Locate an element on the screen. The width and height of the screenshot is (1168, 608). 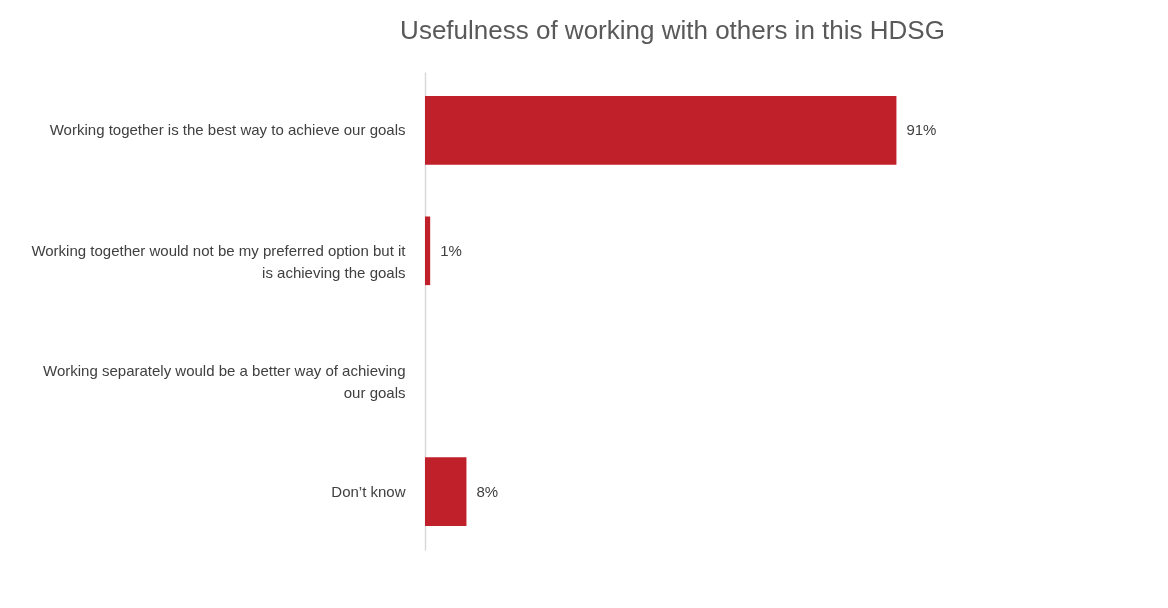
y-tick-label: Working together is the best way to achieve our goals is located at coordinates (227, 130).